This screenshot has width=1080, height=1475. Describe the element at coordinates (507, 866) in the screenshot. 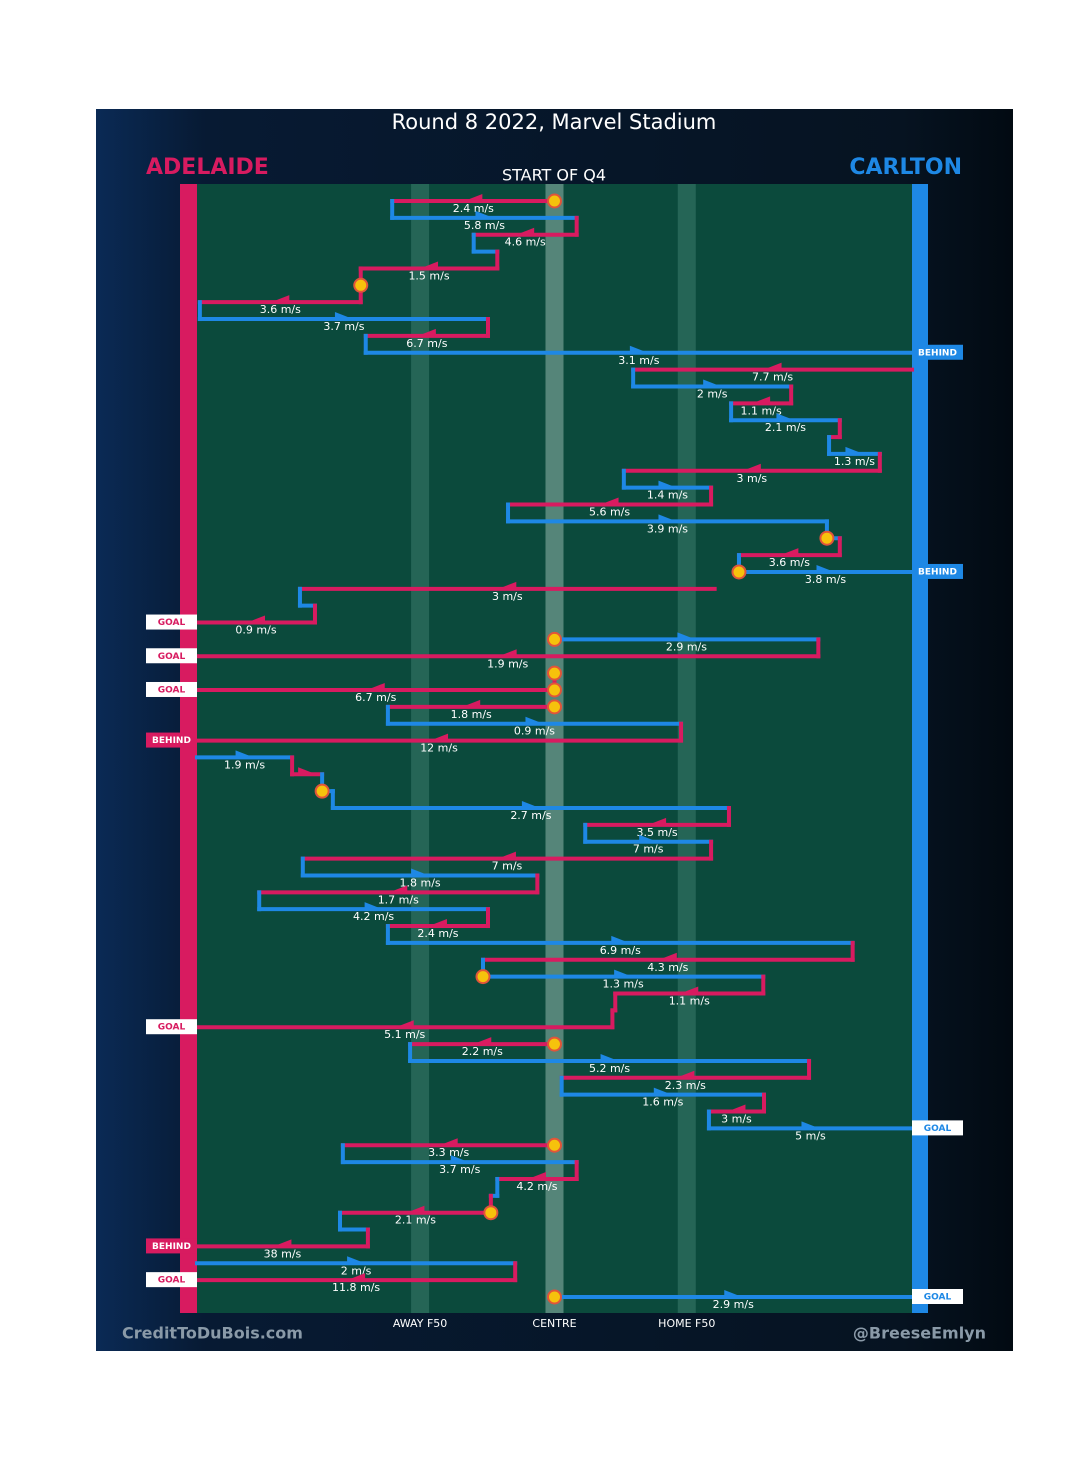

I see `speed-label: 7 m/s` at that location.